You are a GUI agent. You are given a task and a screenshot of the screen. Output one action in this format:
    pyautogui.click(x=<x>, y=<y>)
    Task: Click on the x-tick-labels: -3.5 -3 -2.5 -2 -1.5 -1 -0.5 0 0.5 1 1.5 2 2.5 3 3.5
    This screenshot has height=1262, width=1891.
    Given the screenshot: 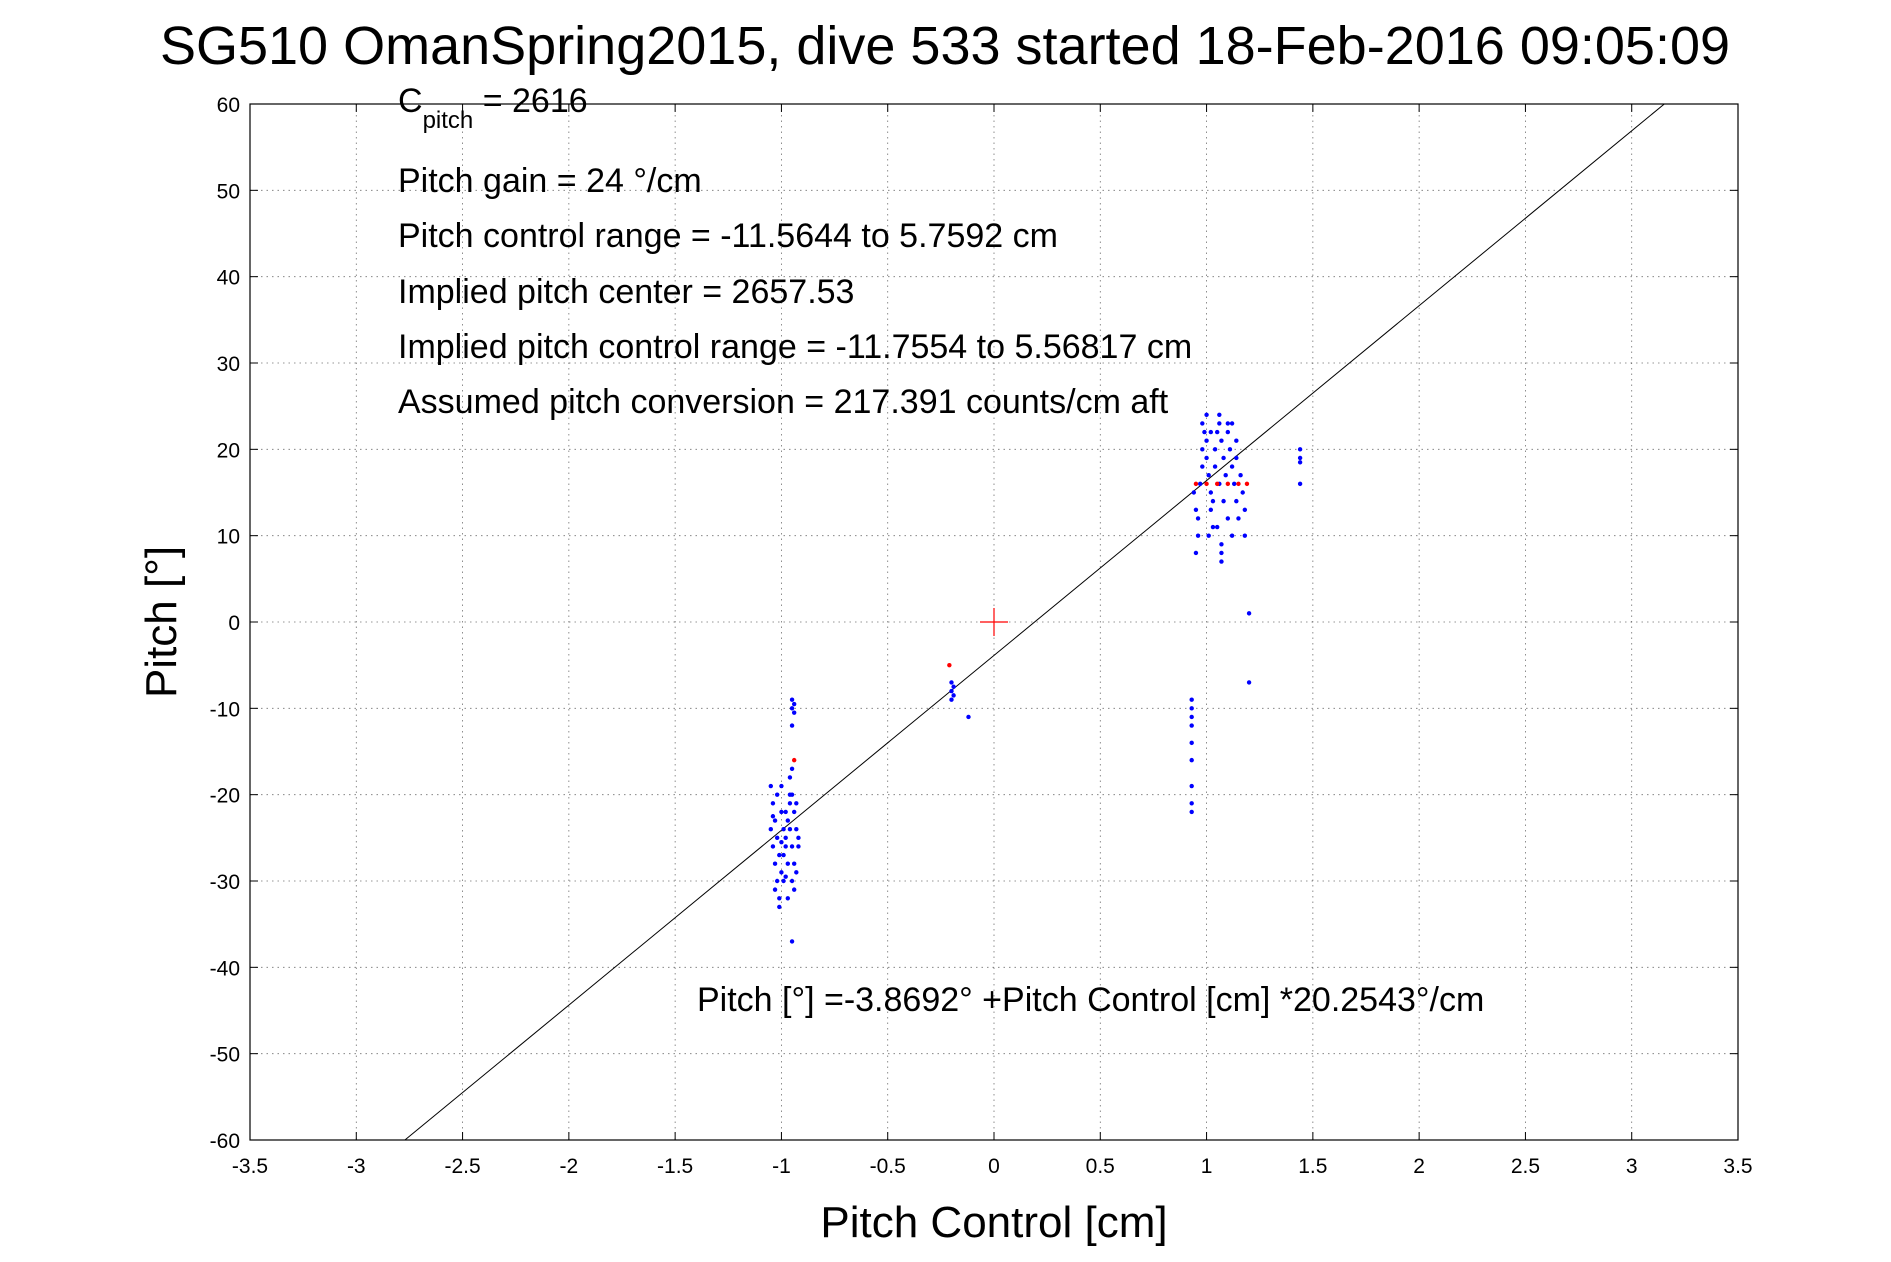 What is the action you would take?
    pyautogui.click(x=992, y=1166)
    